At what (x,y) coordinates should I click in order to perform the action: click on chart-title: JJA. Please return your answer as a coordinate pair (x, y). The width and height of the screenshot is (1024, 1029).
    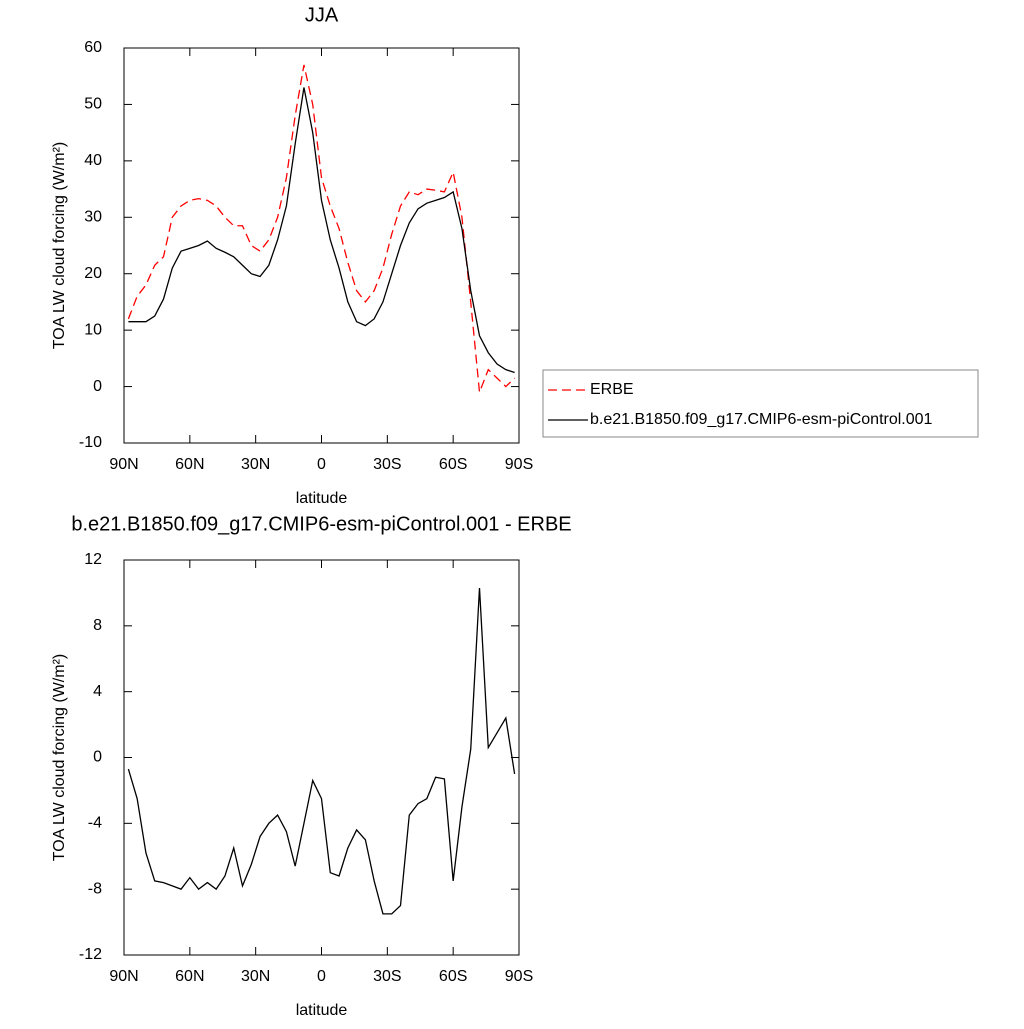
    Looking at the image, I should click on (322, 15).